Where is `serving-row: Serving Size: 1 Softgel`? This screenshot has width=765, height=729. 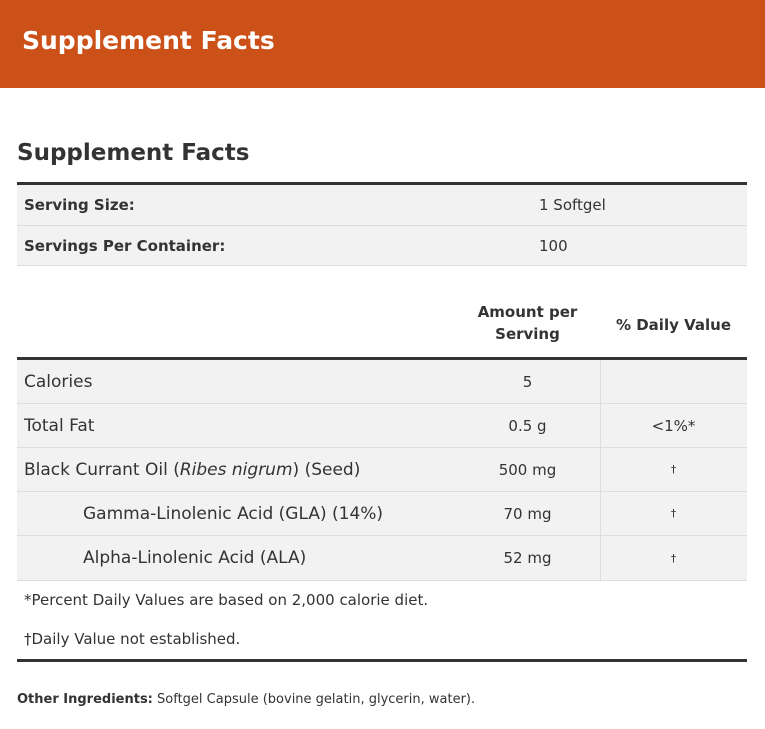
serving-row: Serving Size: 1 Softgel is located at coordinates (382, 205).